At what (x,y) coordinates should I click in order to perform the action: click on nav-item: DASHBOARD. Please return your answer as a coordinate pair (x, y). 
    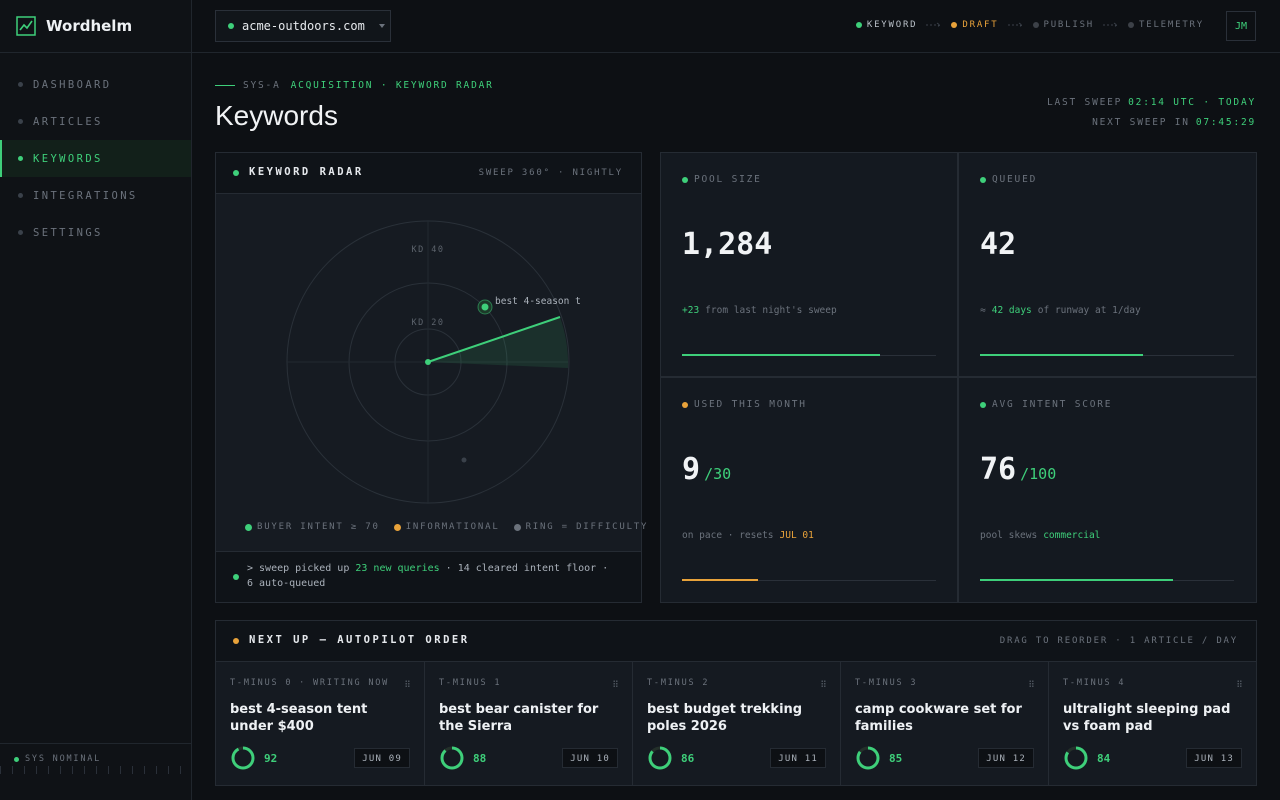
    Looking at the image, I should click on (95, 84).